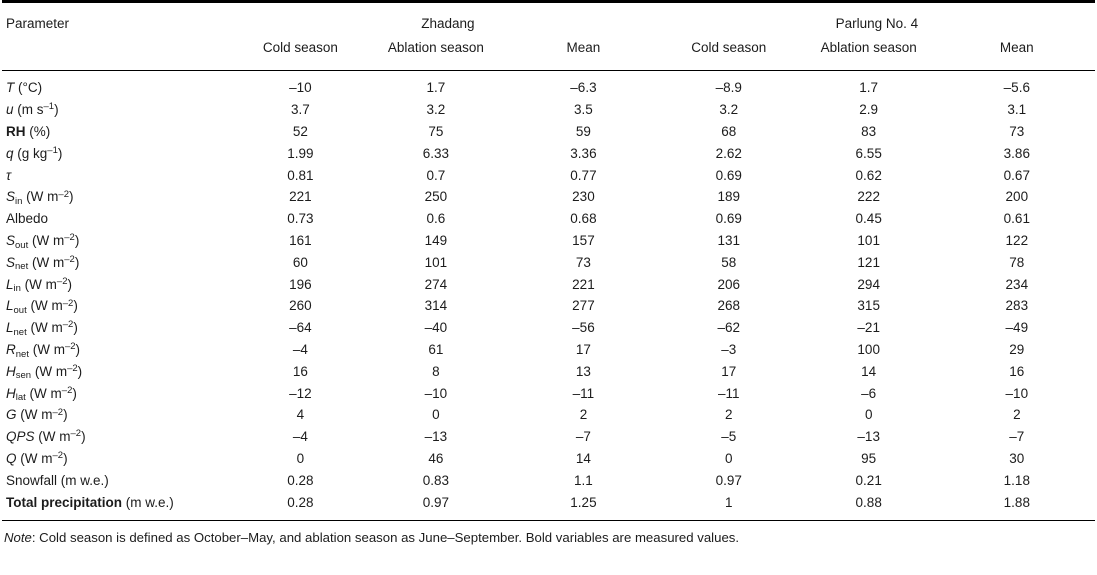 Image resolution: width=1097 pixels, height=575 pixels. Describe the element at coordinates (868, 175) in the screenshot. I see `cell-value: 0.62` at that location.